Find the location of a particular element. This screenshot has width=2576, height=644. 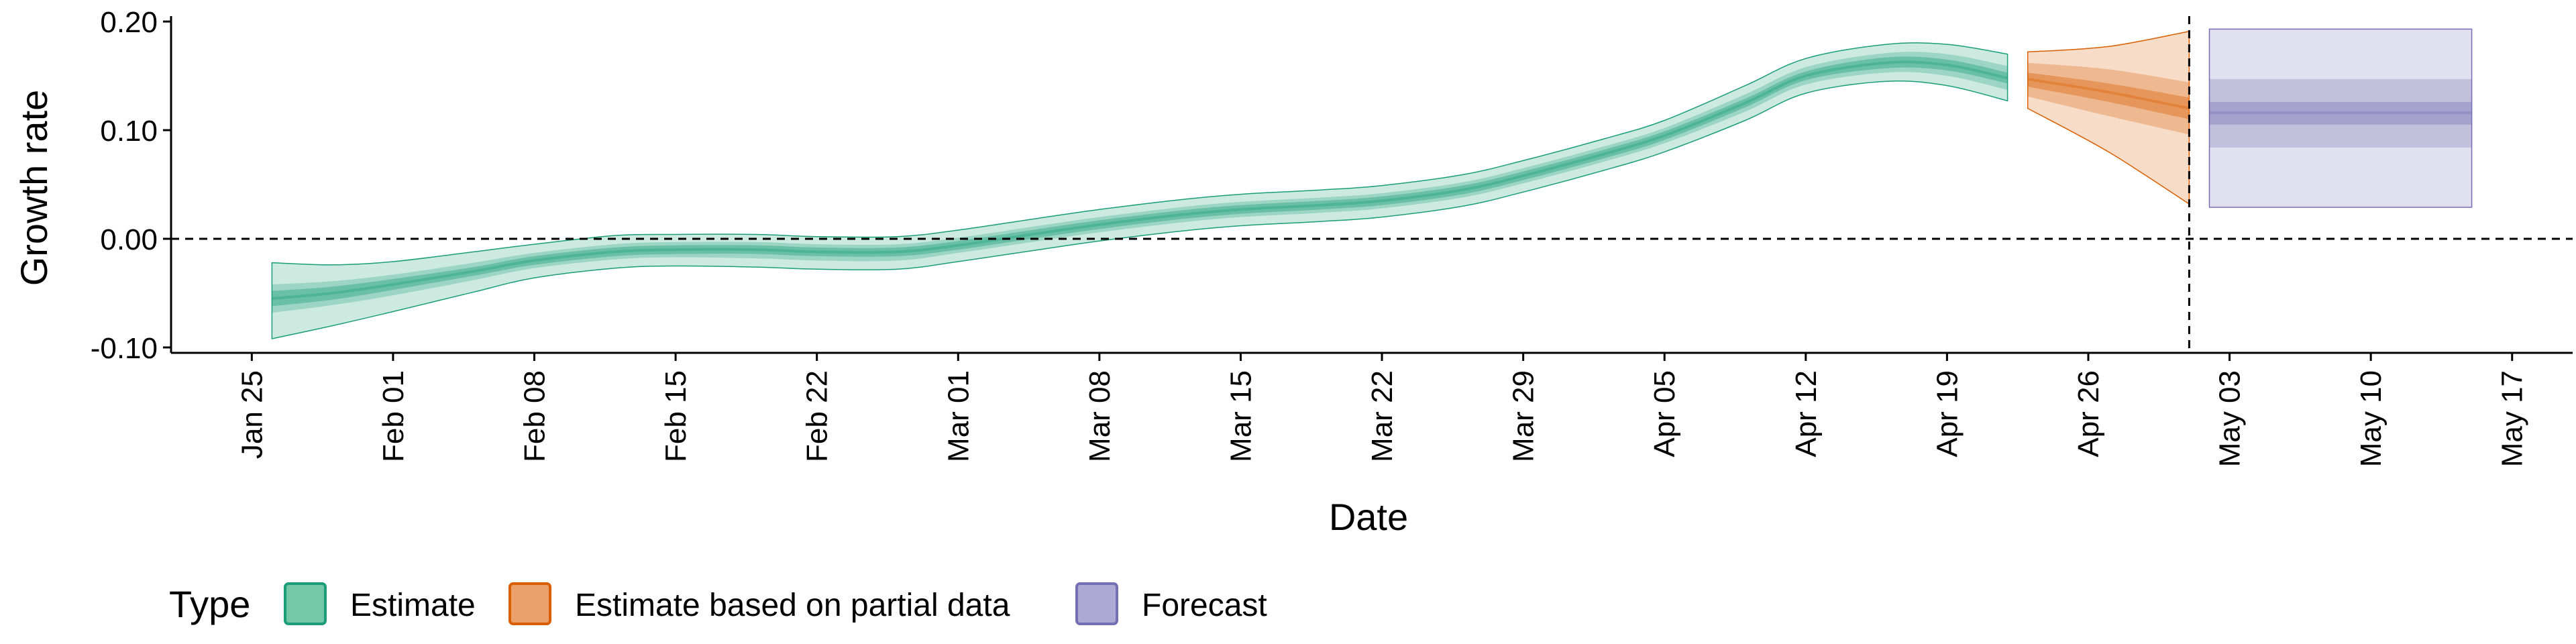

legend-item: Estimate based on partial data is located at coordinates (759, 603).